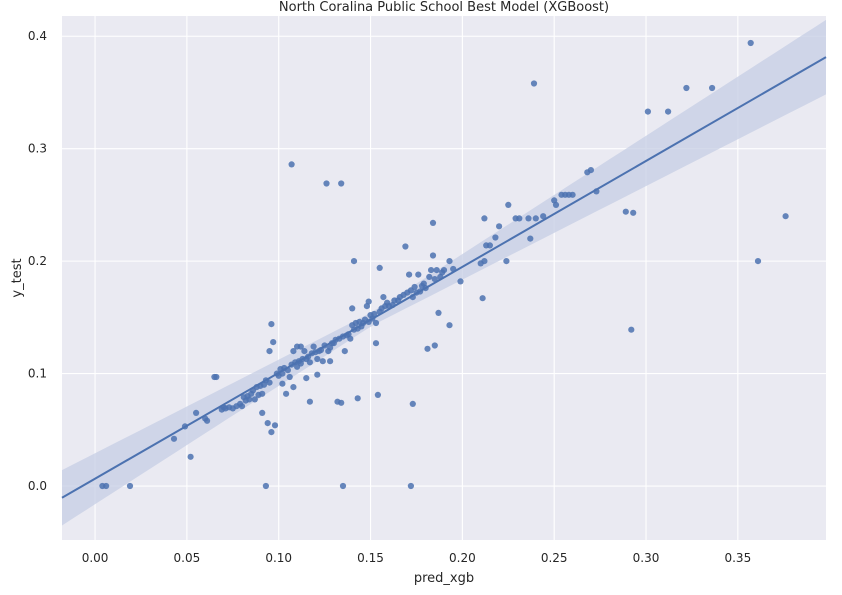  What do you see at coordinates (278, 558) in the screenshot?
I see `x-tick-label: 0.10` at bounding box center [278, 558].